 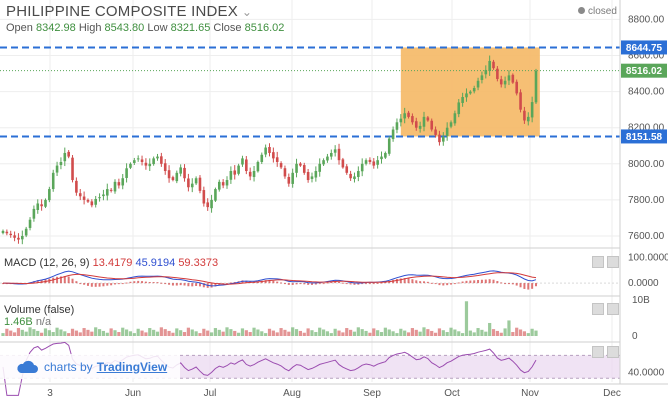 What do you see at coordinates (132, 366) in the screenshot?
I see `branding-name: TradingView` at bounding box center [132, 366].